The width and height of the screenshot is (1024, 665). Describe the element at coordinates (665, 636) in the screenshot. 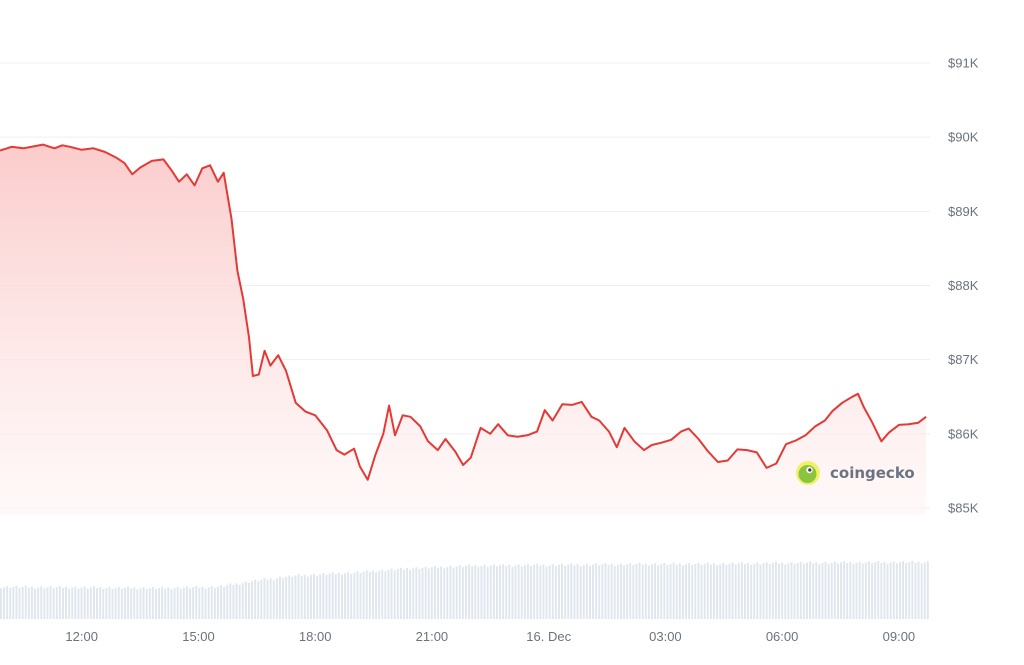

I see `x-tick-label: 03:00` at that location.